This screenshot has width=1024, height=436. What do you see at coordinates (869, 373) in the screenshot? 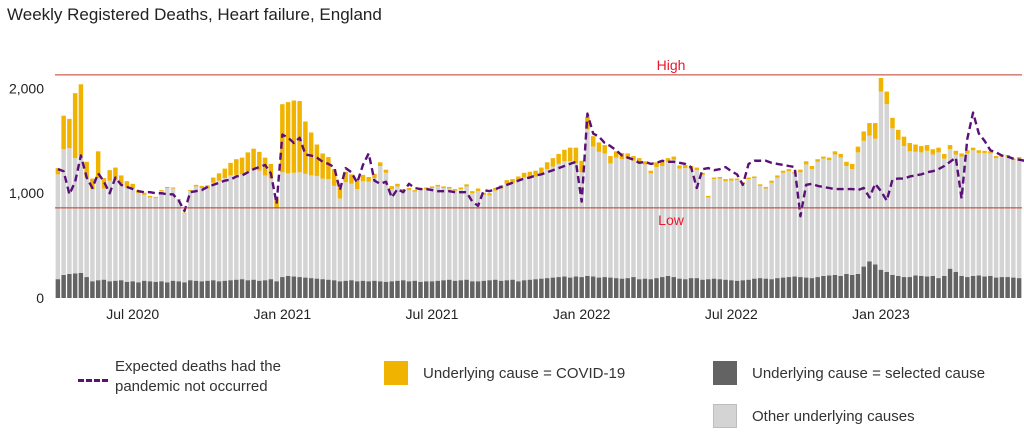
I see `legend-selected-label: Underlying cause = selected cause` at bounding box center [869, 373].